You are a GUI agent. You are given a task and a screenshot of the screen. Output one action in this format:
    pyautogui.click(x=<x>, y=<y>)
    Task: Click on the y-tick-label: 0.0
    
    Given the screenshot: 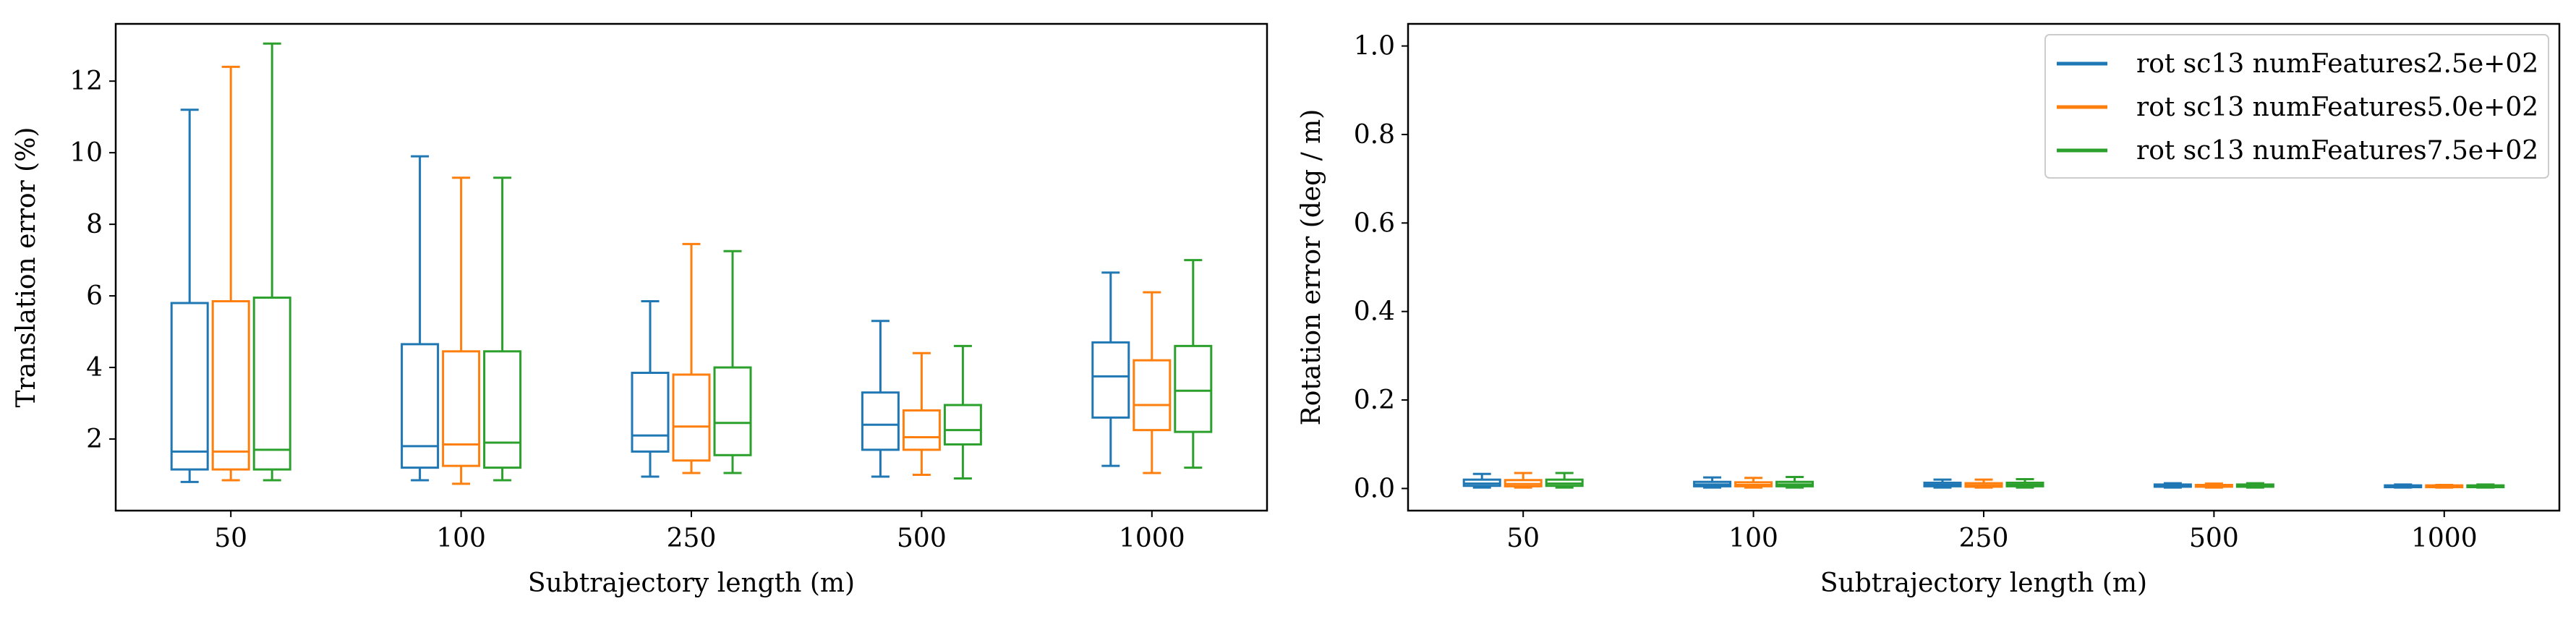 What is the action you would take?
    pyautogui.click(x=1374, y=488)
    